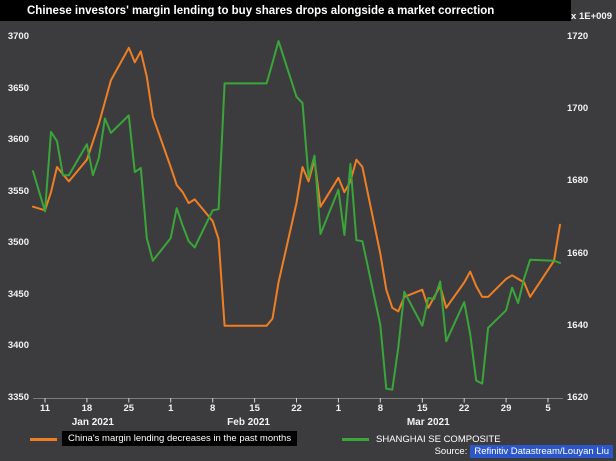 The height and width of the screenshot is (461, 616). Describe the element at coordinates (18, 397) in the screenshot. I see `left-axis-tick-3350: 3350` at that location.